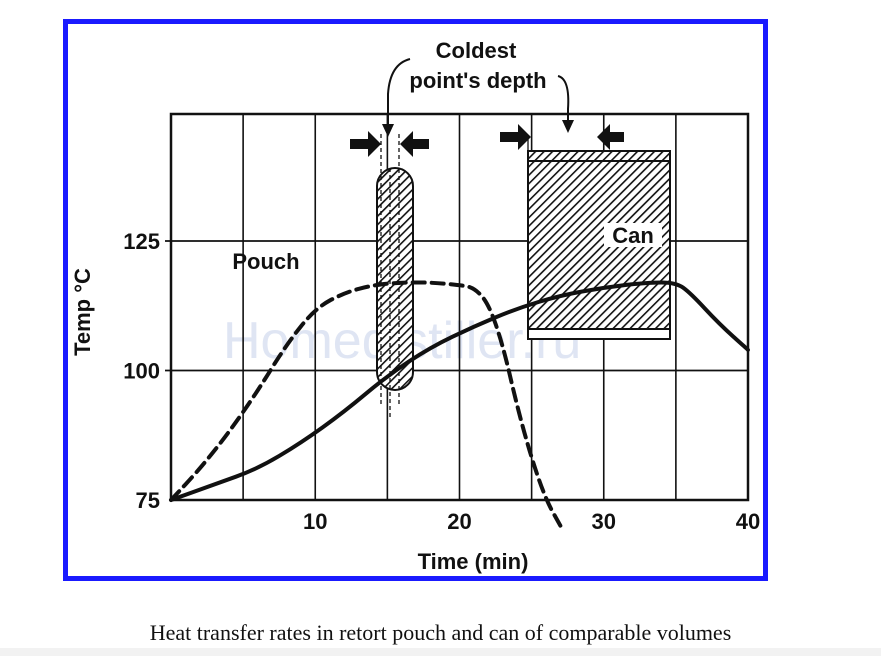 This screenshot has width=881, height=656. What do you see at coordinates (315, 521) in the screenshot?
I see `x-tick-label: 10` at bounding box center [315, 521].